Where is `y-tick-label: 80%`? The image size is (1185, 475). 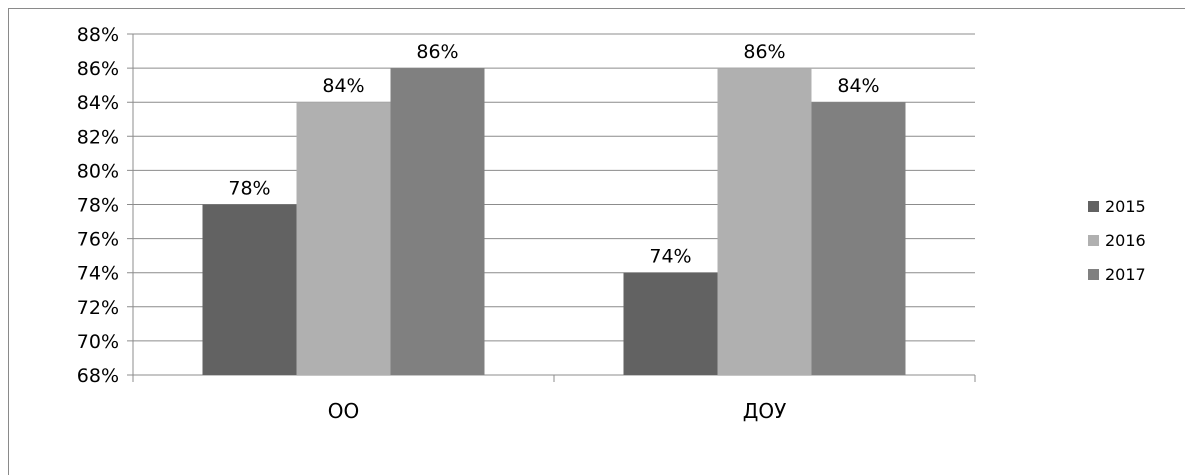
y-tick-label: 80% is located at coordinates (98, 171).